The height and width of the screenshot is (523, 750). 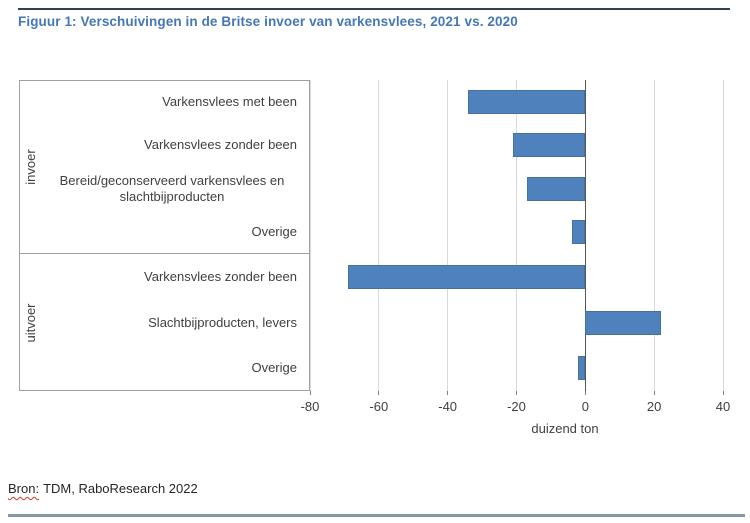 I want to click on x-tick-label: -60, so click(x=379, y=406).